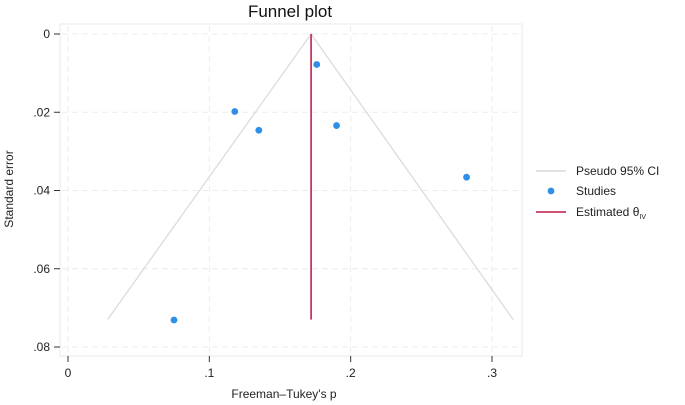  What do you see at coordinates (617, 171) in the screenshot?
I see `legend-ci-label: Pseudo 95% CI` at bounding box center [617, 171].